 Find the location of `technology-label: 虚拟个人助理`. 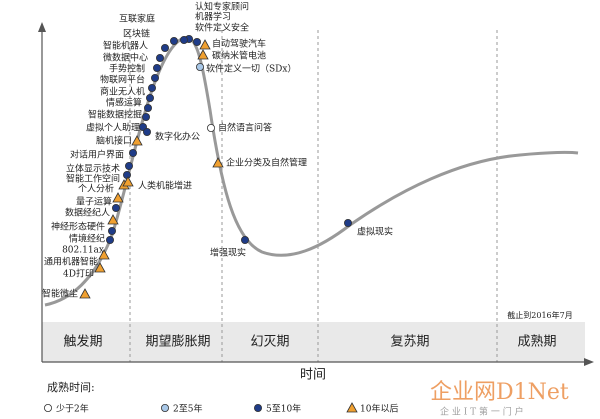

technology-label: 虚拟个人助理 is located at coordinates (113, 128).